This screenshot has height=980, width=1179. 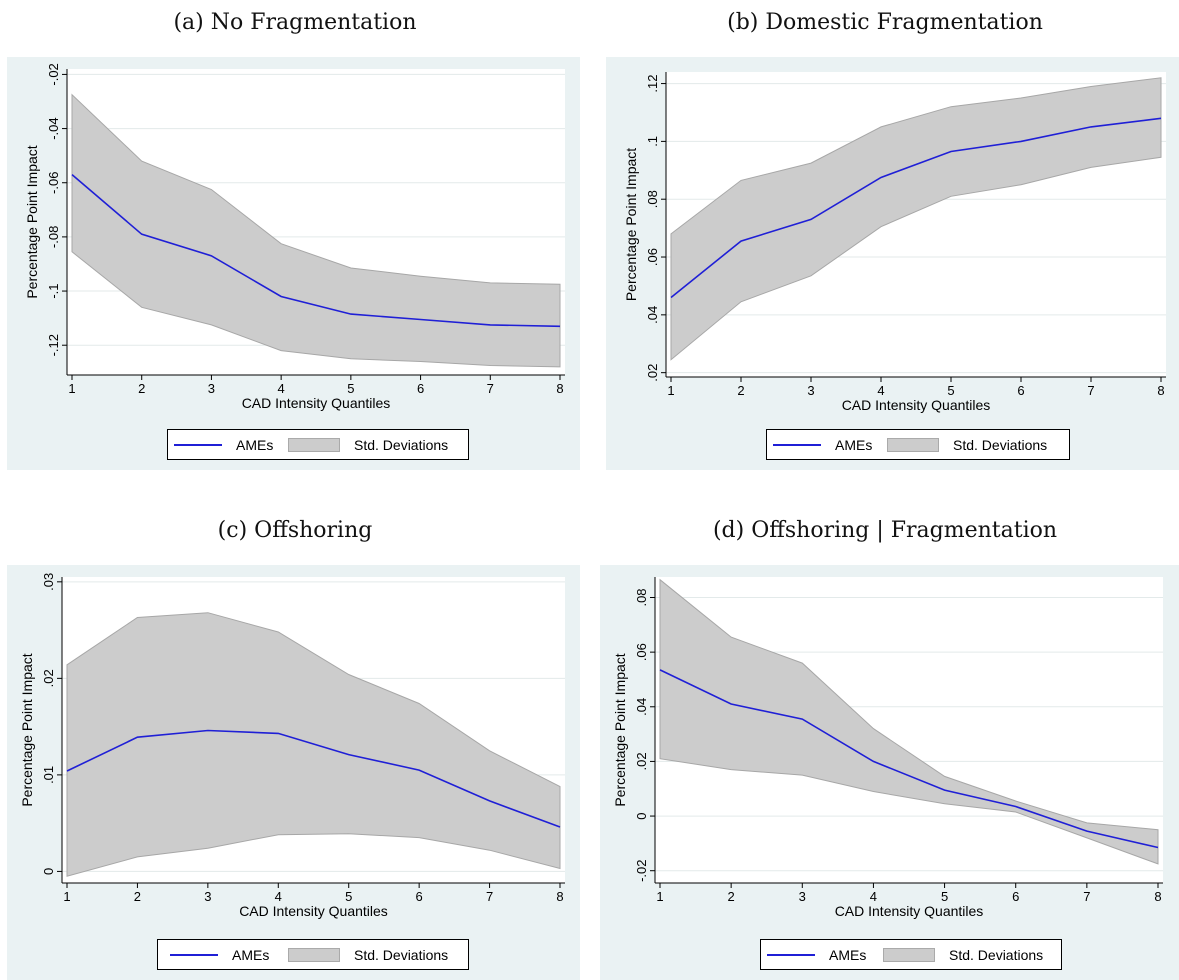 What do you see at coordinates (53, 237) in the screenshot?
I see `y-tick-label: -.08` at bounding box center [53, 237].